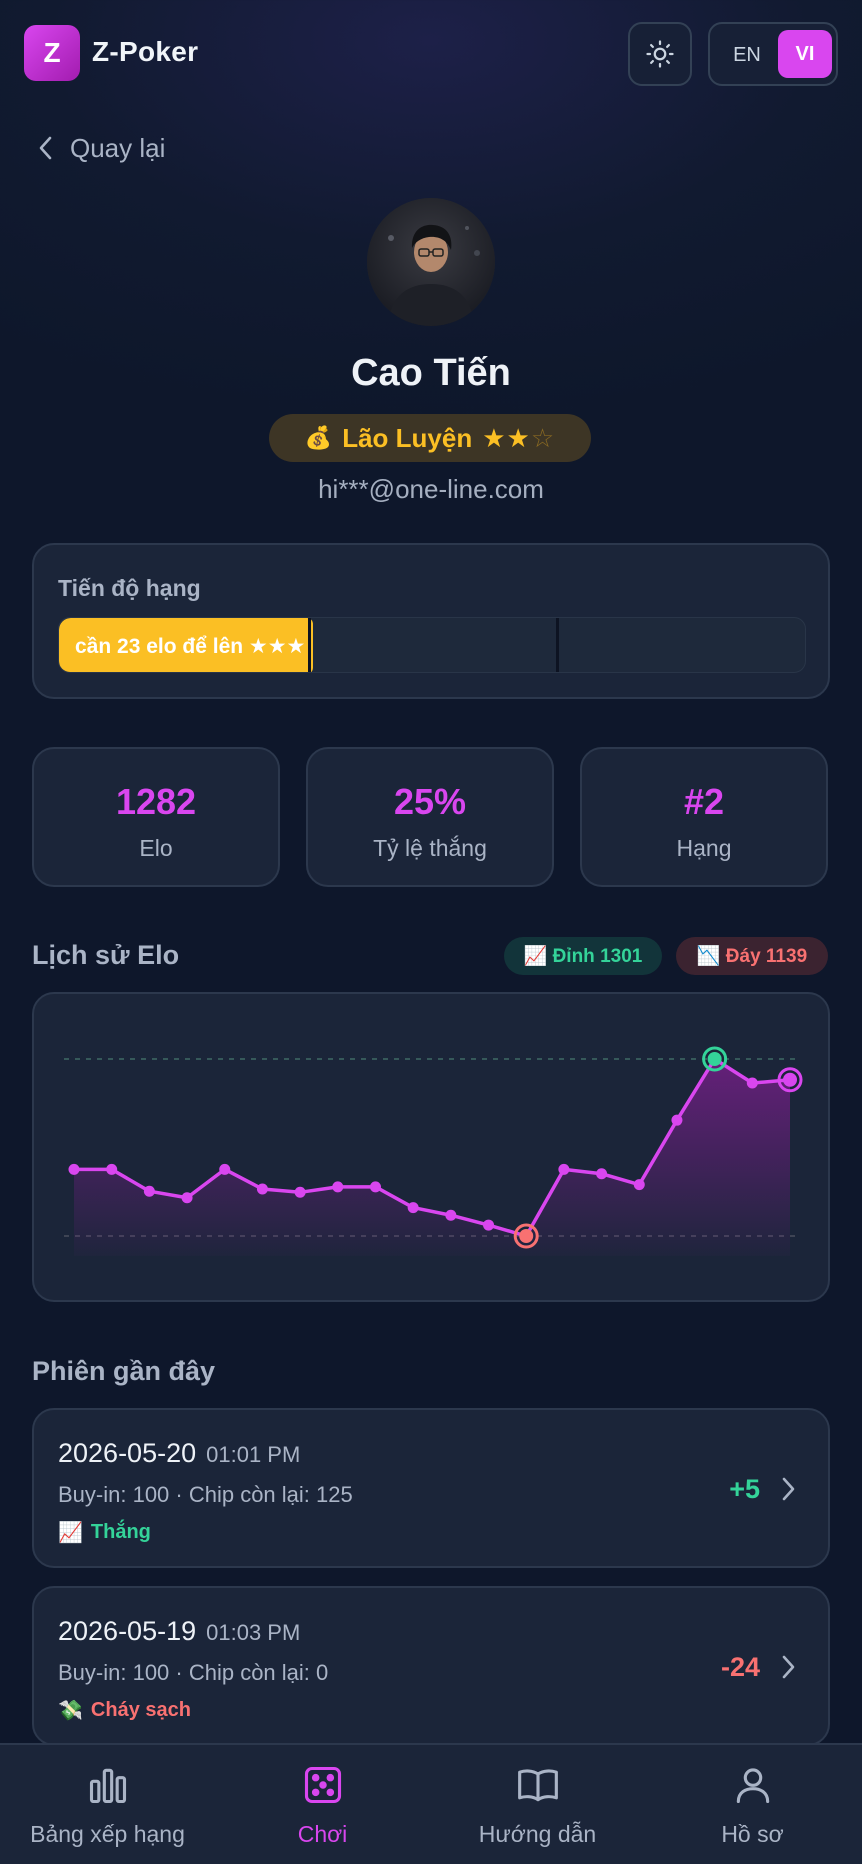 Image resolution: width=862 pixels, height=1864 pixels. What do you see at coordinates (106, 955) in the screenshot?
I see `elo-history-title: Lịch sử Elo` at bounding box center [106, 955].